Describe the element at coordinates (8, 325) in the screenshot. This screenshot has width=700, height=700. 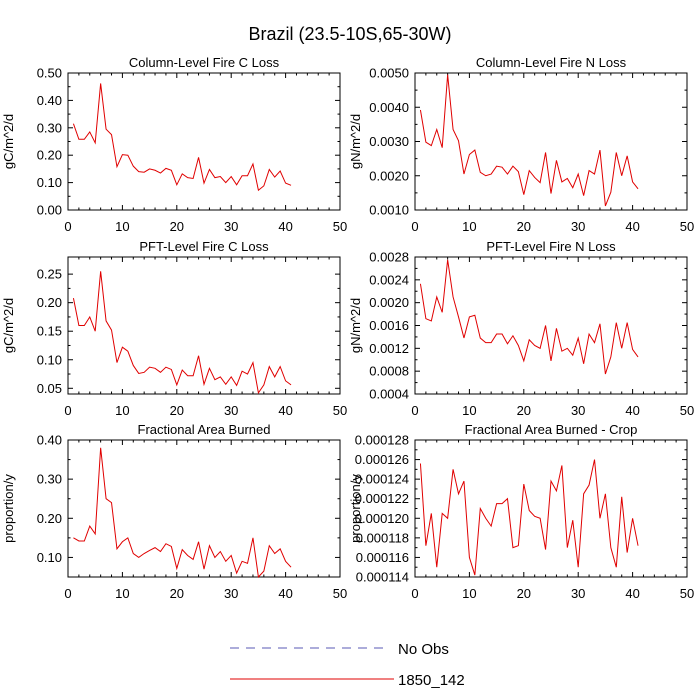
I see `panel-3-ylabel: gC/m^2/d` at that location.